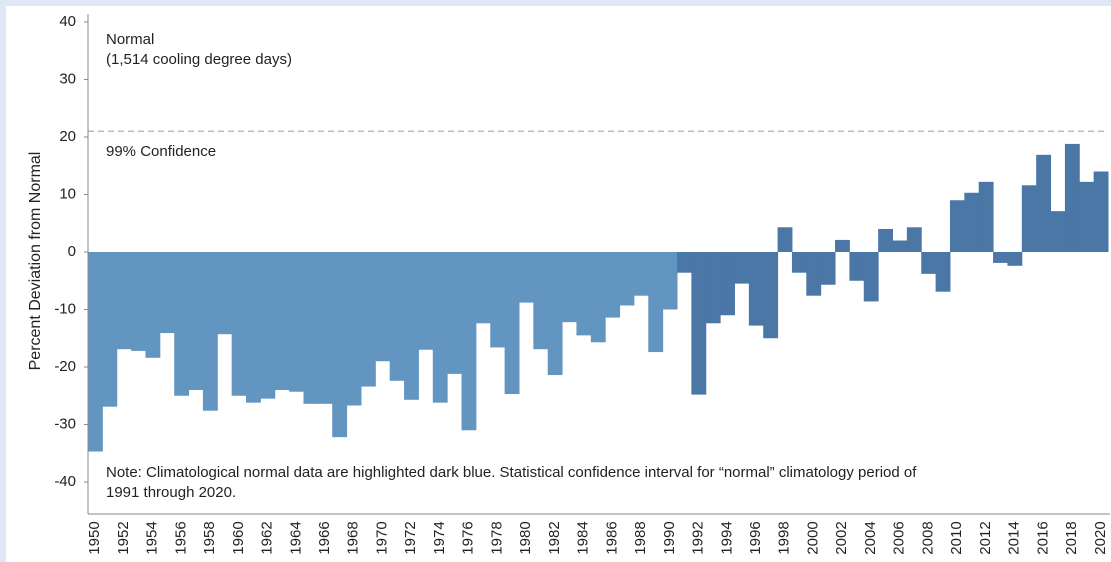 Image resolution: width=1111 pixels, height=562 pixels. Describe the element at coordinates (65, 308) in the screenshot. I see `y-tick-label: -10` at that location.